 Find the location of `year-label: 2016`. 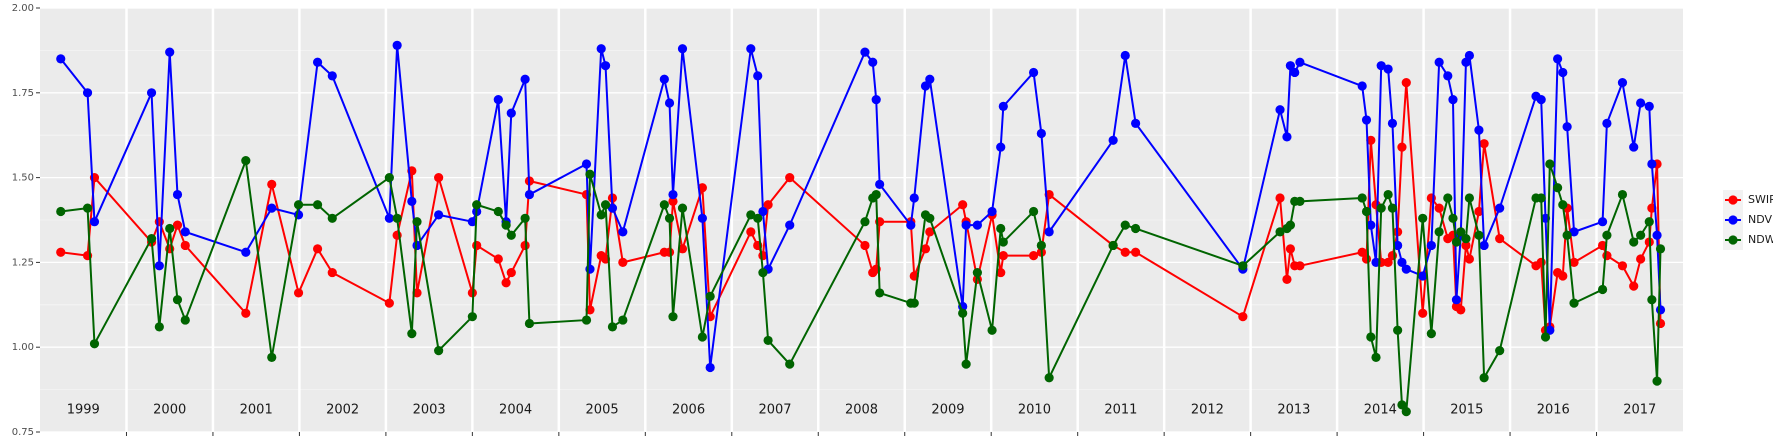

year-label: 2016 is located at coordinates (1553, 410).